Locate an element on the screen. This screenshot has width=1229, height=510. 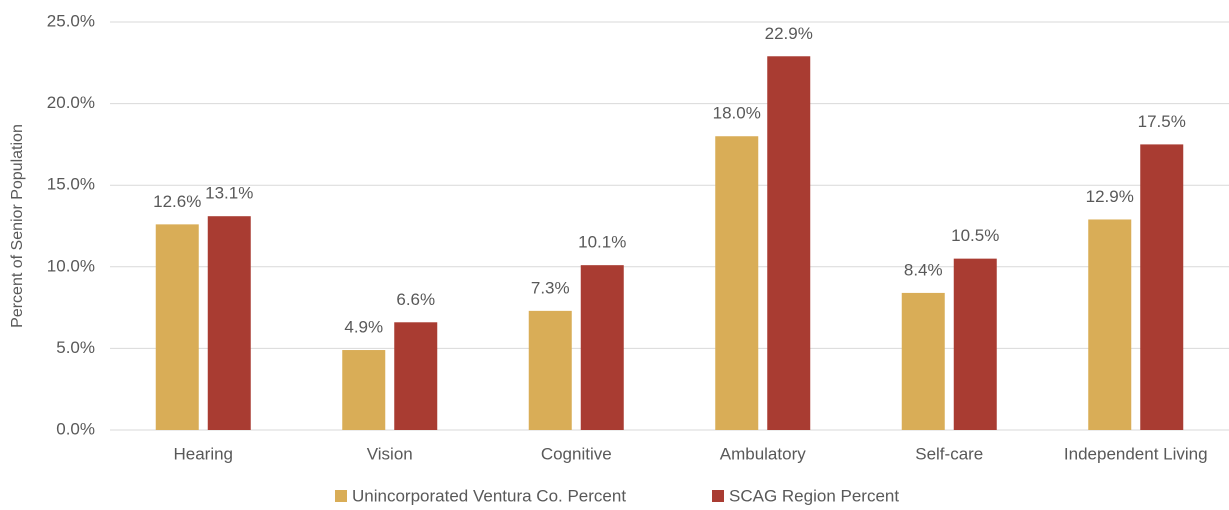
legend-label: SCAG Region Percent is located at coordinates (814, 495).